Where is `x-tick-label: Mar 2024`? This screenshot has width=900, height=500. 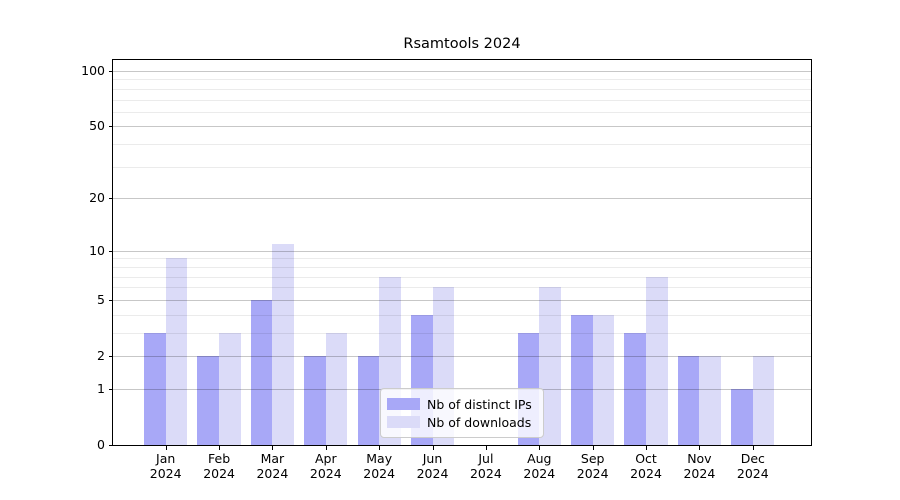
x-tick-label: Mar 2024 is located at coordinates (272, 466).